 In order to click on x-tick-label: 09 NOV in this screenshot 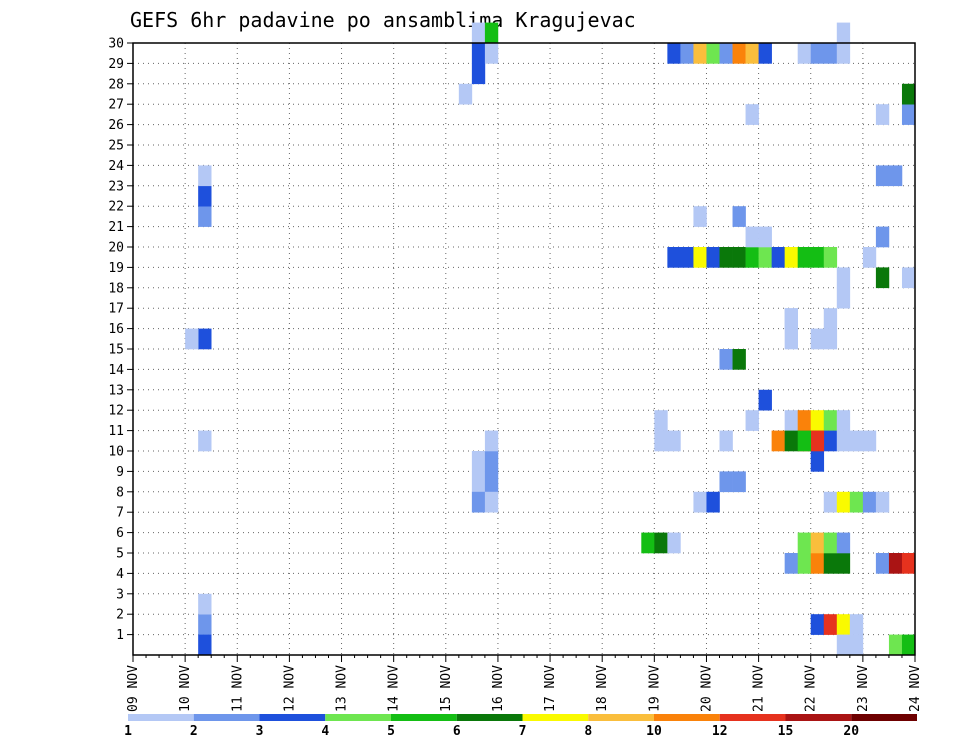, I will do `click(133, 688)`.